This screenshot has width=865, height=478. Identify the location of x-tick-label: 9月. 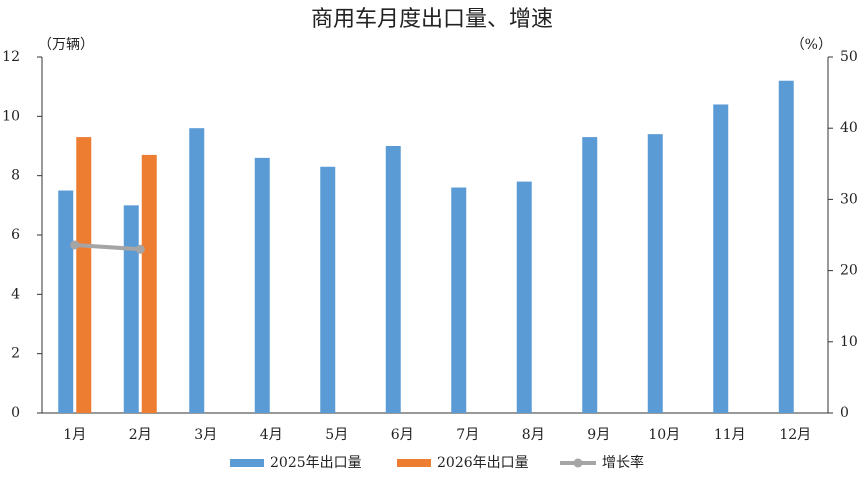
(598, 435).